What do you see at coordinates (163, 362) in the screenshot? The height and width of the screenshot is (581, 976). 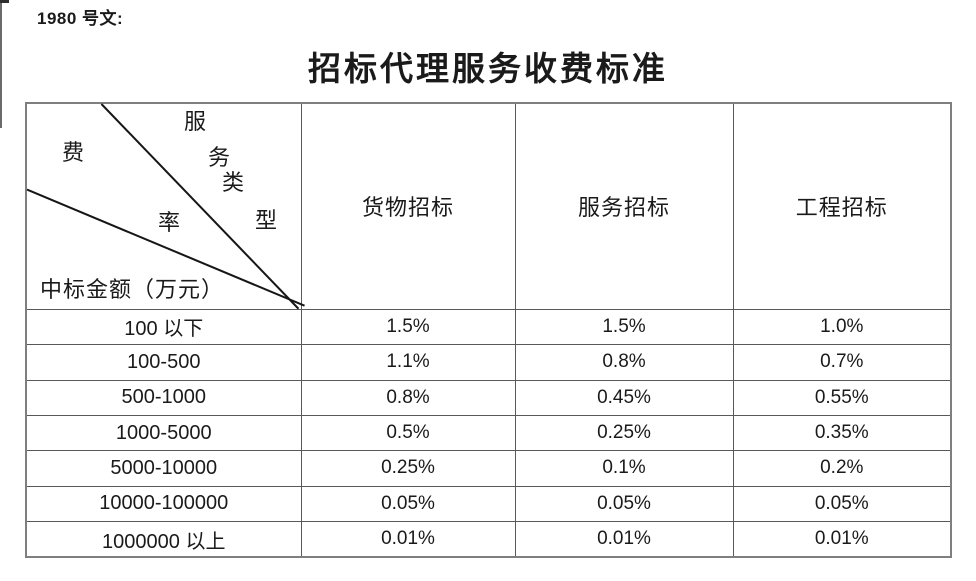 I see `row-range-label: 100-500` at bounding box center [163, 362].